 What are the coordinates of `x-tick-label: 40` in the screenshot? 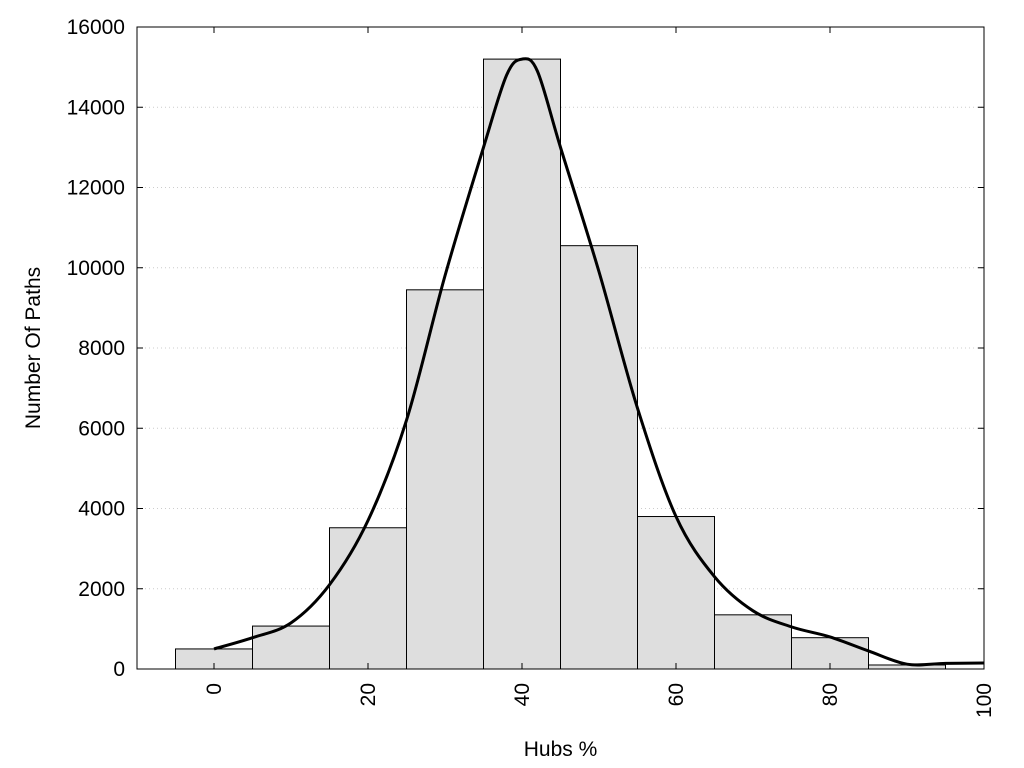 It's located at (522, 694).